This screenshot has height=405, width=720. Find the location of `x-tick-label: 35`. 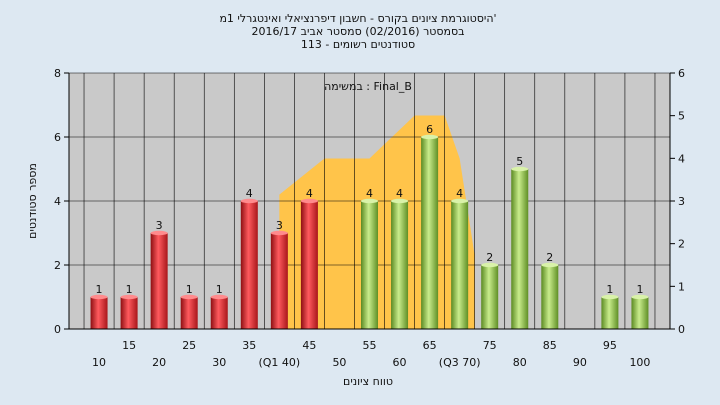

x-tick-label: 35 is located at coordinates (249, 345).